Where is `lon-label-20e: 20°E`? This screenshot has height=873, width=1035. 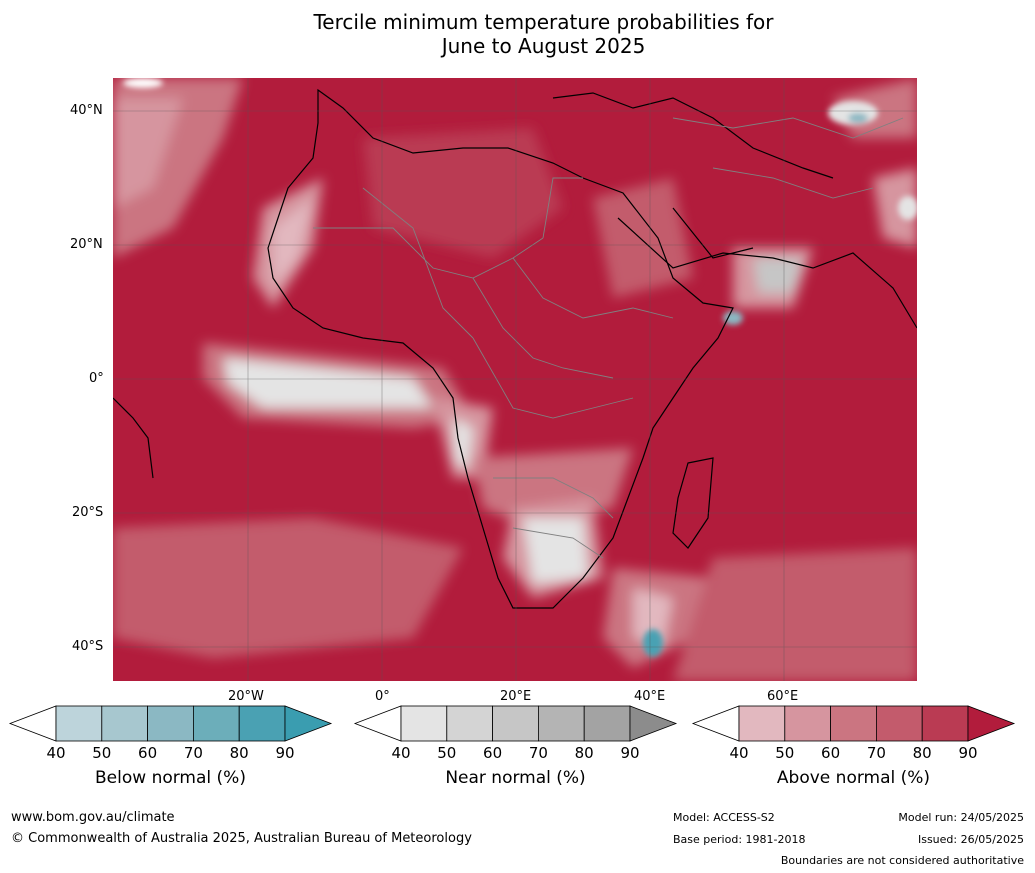 lon-label-20e: 20°E is located at coordinates (516, 696).